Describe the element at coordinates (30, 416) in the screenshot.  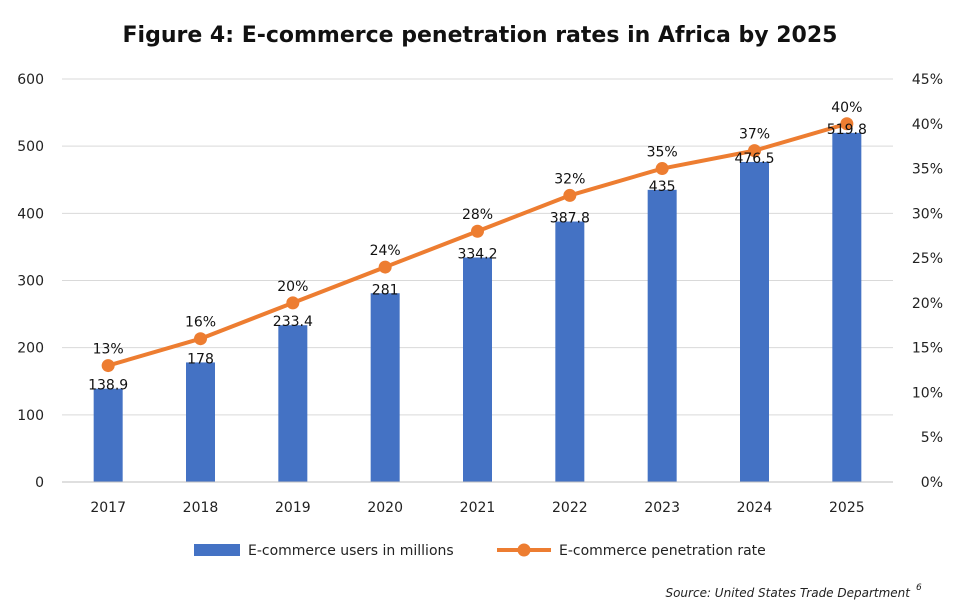
I see `y-left-tick-label: 100` at that location.